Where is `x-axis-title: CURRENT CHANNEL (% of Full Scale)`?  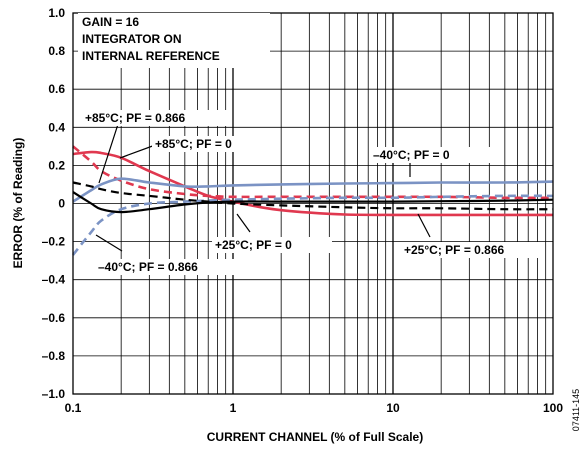 x-axis-title: CURRENT CHANNEL (% of Full Scale) is located at coordinates (315, 437).